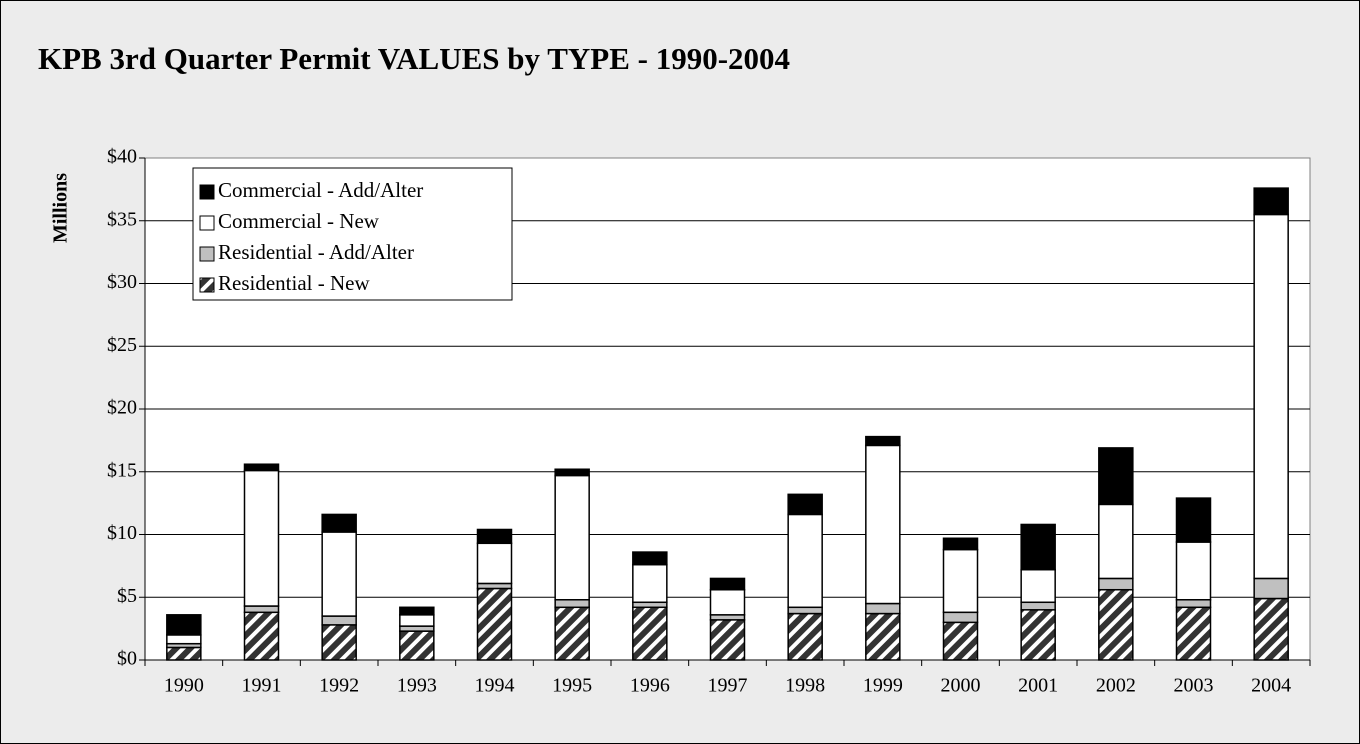  What do you see at coordinates (417, 686) in the screenshot?
I see `x-tick-label: 1993` at bounding box center [417, 686].